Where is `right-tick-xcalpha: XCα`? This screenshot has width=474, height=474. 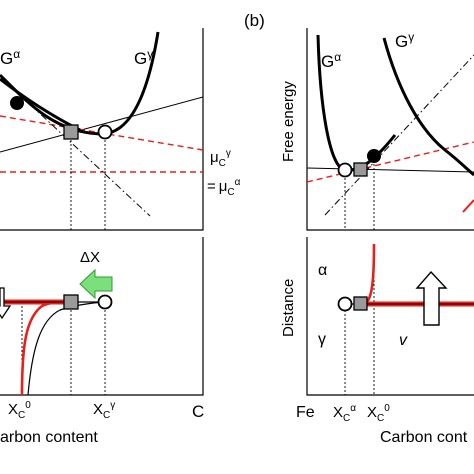
right-tick-xcalpha: XCα is located at coordinates (344, 413).